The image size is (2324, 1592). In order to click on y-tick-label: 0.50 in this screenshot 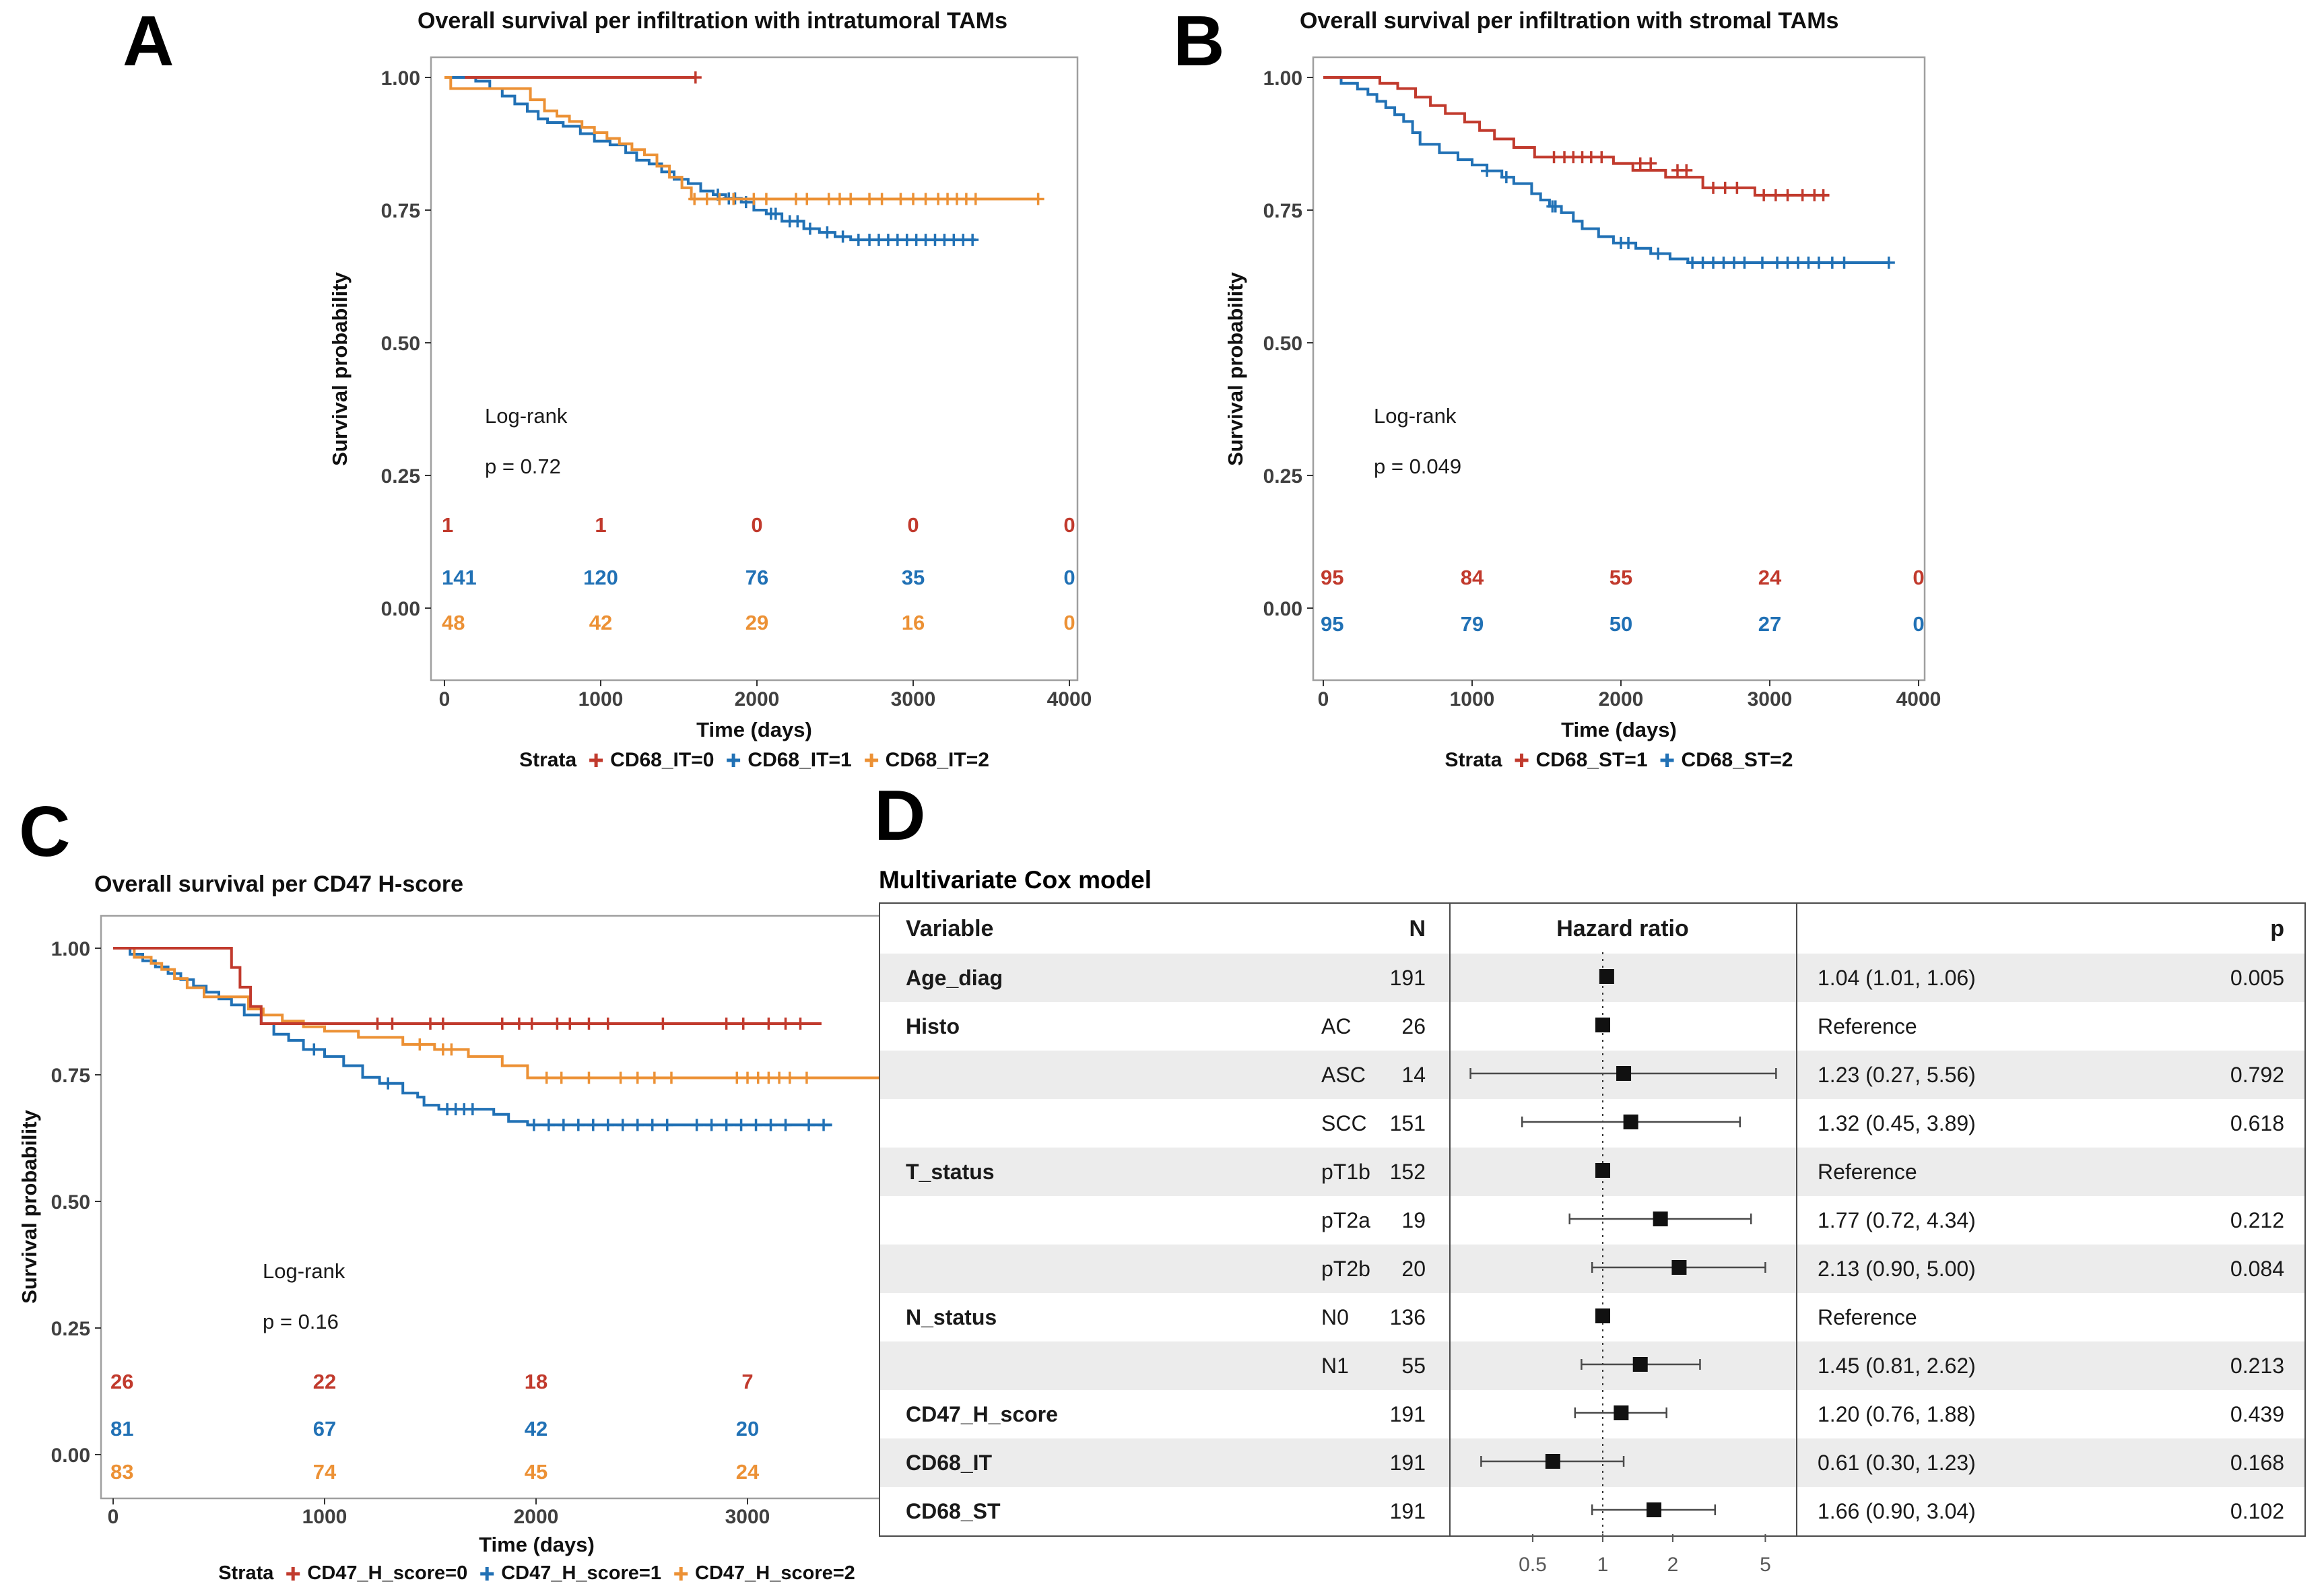, I will do `click(401, 344)`.